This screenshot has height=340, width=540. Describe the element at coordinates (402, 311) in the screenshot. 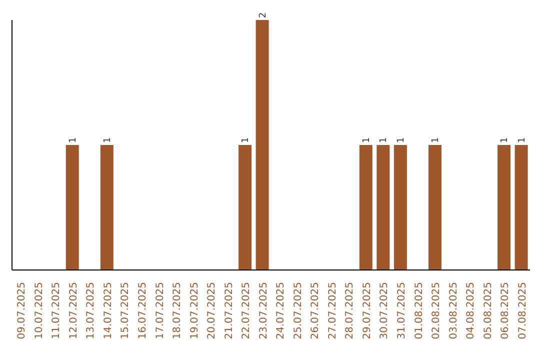

I see `x-tick-label: 31.07.2025` at that location.